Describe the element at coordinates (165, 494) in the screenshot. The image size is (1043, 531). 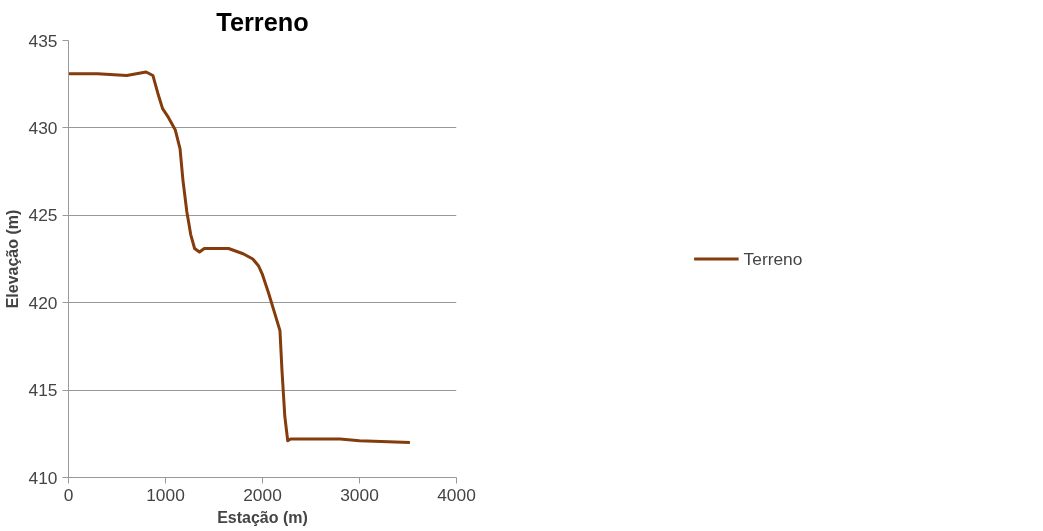
I see `x-tick-label: 1000` at that location.